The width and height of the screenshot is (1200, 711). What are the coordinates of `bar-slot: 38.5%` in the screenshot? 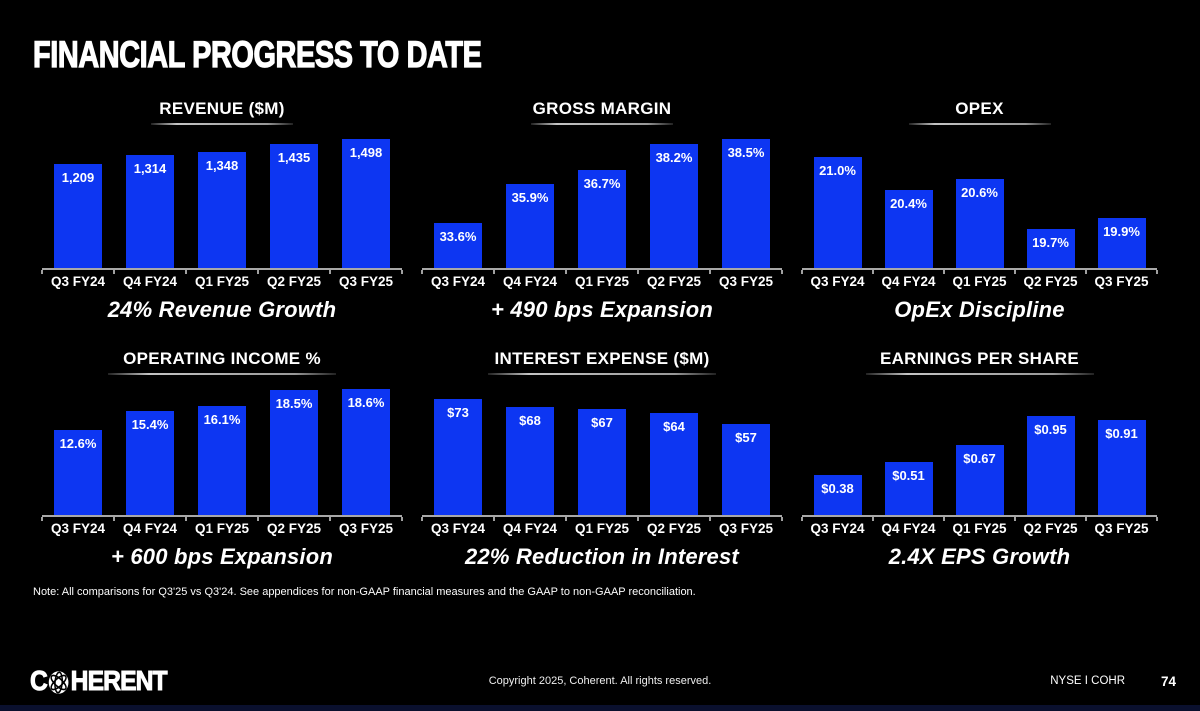 It's located at (746, 203).